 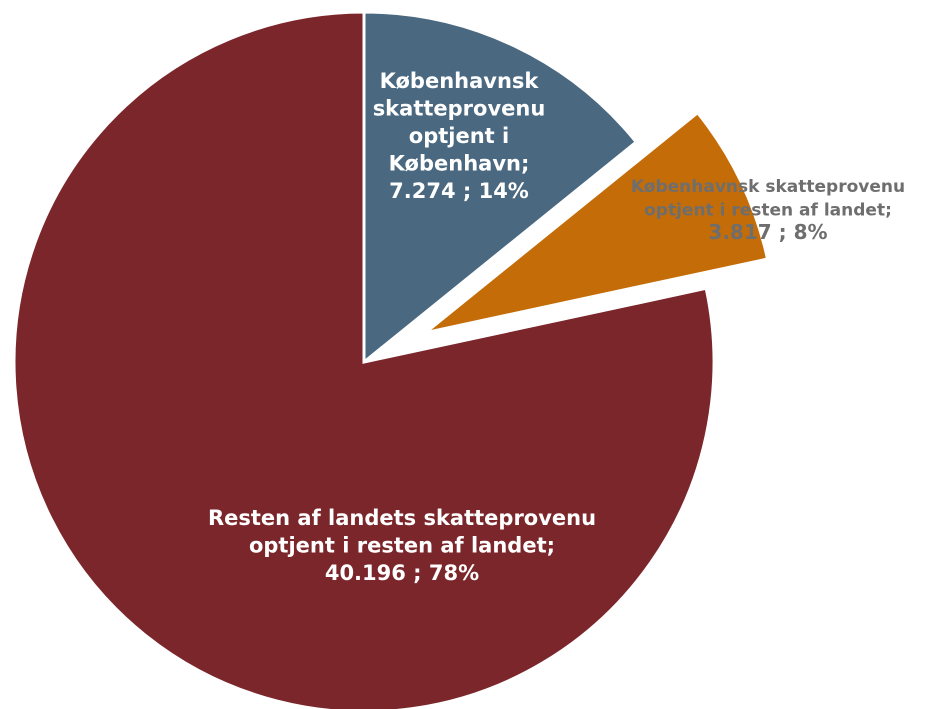 I want to click on pie-slice-label-line: 40.196 ; 78%, so click(x=402, y=573).